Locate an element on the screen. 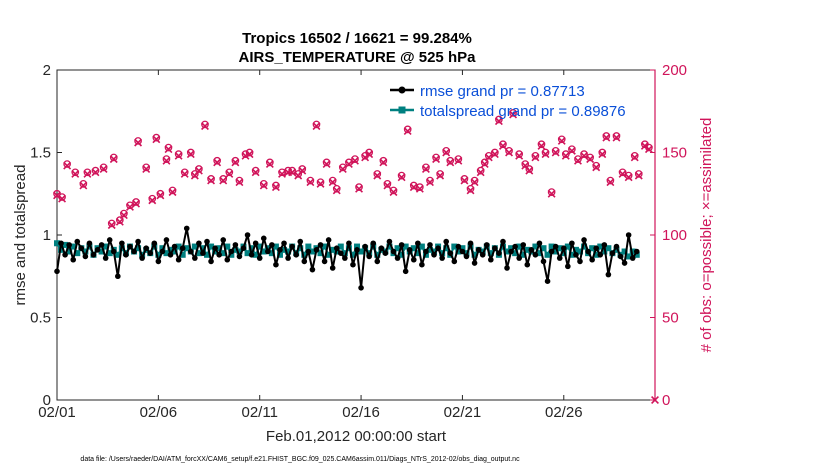 Image resolution: width=830 pixels, height=475 pixels. y-axis-right: 0 50 100 150 200 is located at coordinates (668, 235).